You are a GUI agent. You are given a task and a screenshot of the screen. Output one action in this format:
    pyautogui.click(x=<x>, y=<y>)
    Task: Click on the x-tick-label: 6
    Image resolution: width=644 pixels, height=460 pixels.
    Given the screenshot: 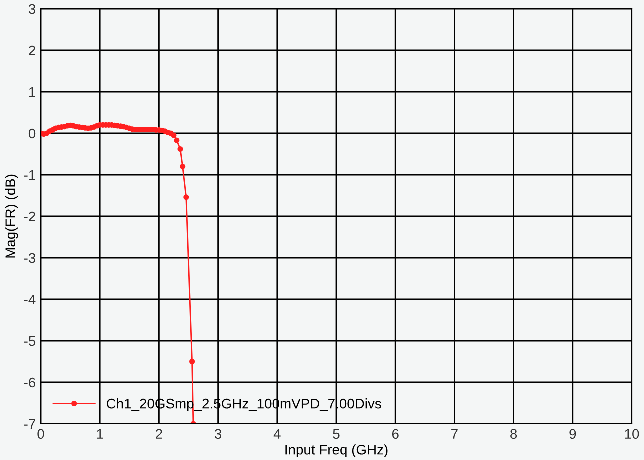 What is the action you would take?
    pyautogui.click(x=395, y=434)
    